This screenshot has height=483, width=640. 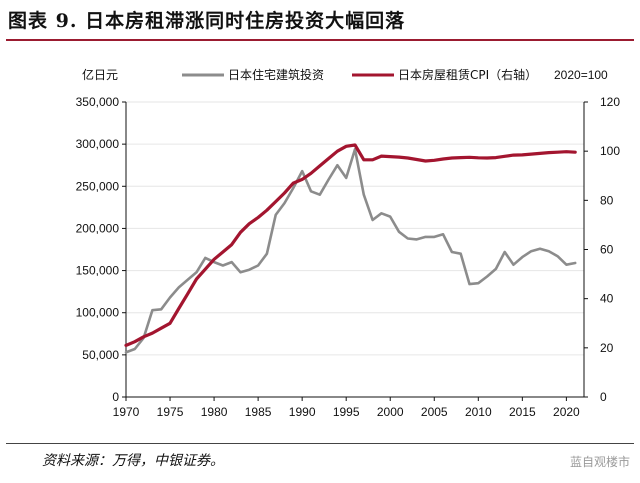 What do you see at coordinates (607, 299) in the screenshot?
I see `right-y-tick-label: 40` at bounding box center [607, 299].